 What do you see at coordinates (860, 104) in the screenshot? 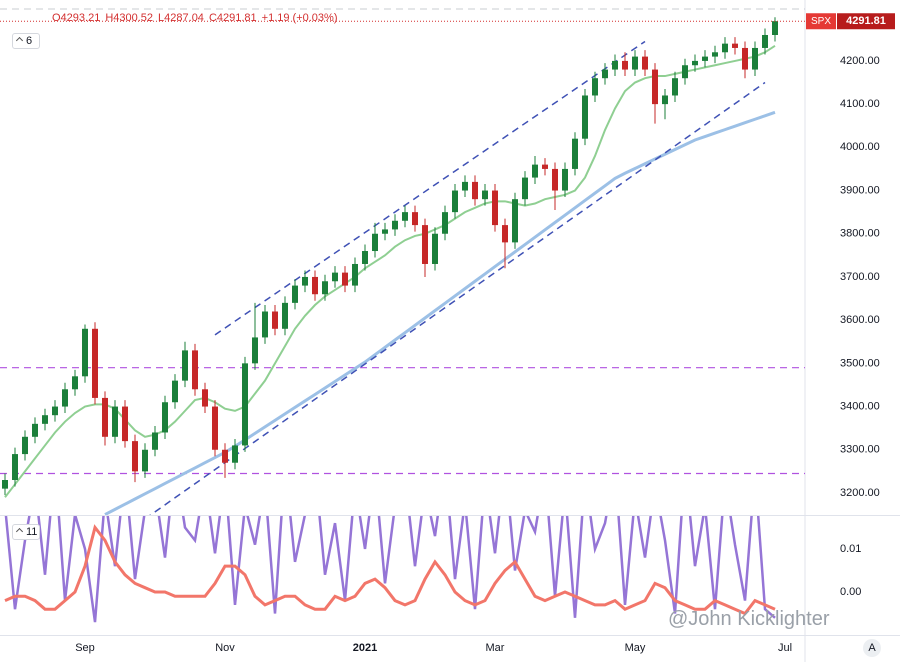
I see `y-tick-label: 4100.00` at bounding box center [860, 104].